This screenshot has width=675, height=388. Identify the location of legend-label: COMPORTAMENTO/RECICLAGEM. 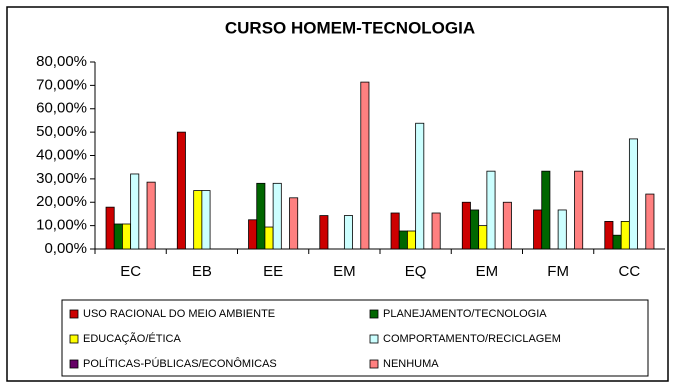
(472, 339).